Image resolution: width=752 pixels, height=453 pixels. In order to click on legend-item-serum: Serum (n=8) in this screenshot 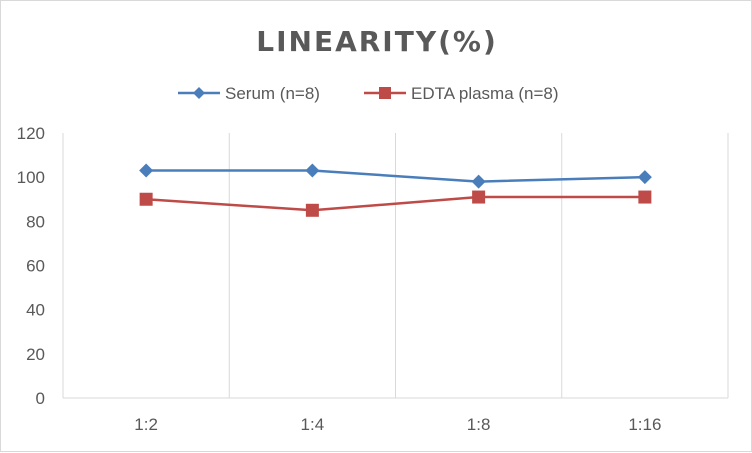, I will do `click(249, 93)`.